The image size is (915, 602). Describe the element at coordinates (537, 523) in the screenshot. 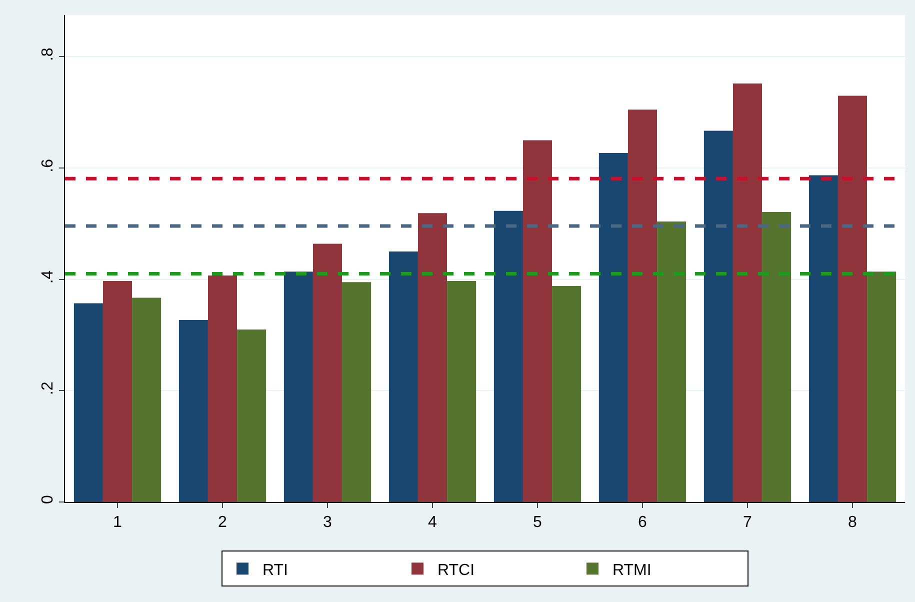

I see `x-tick-label: 5` at that location.